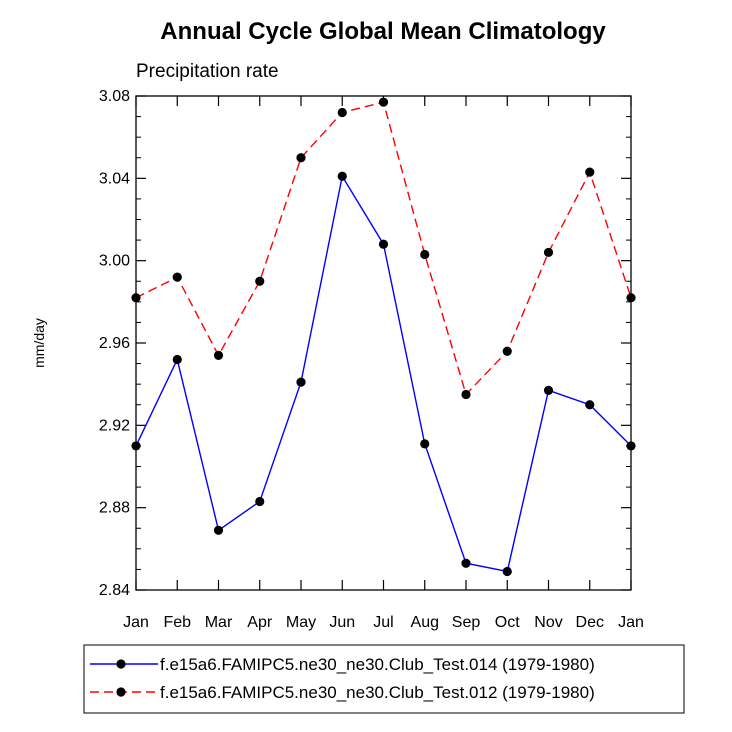  I want to click on x-tick-label: May, so click(301, 622).